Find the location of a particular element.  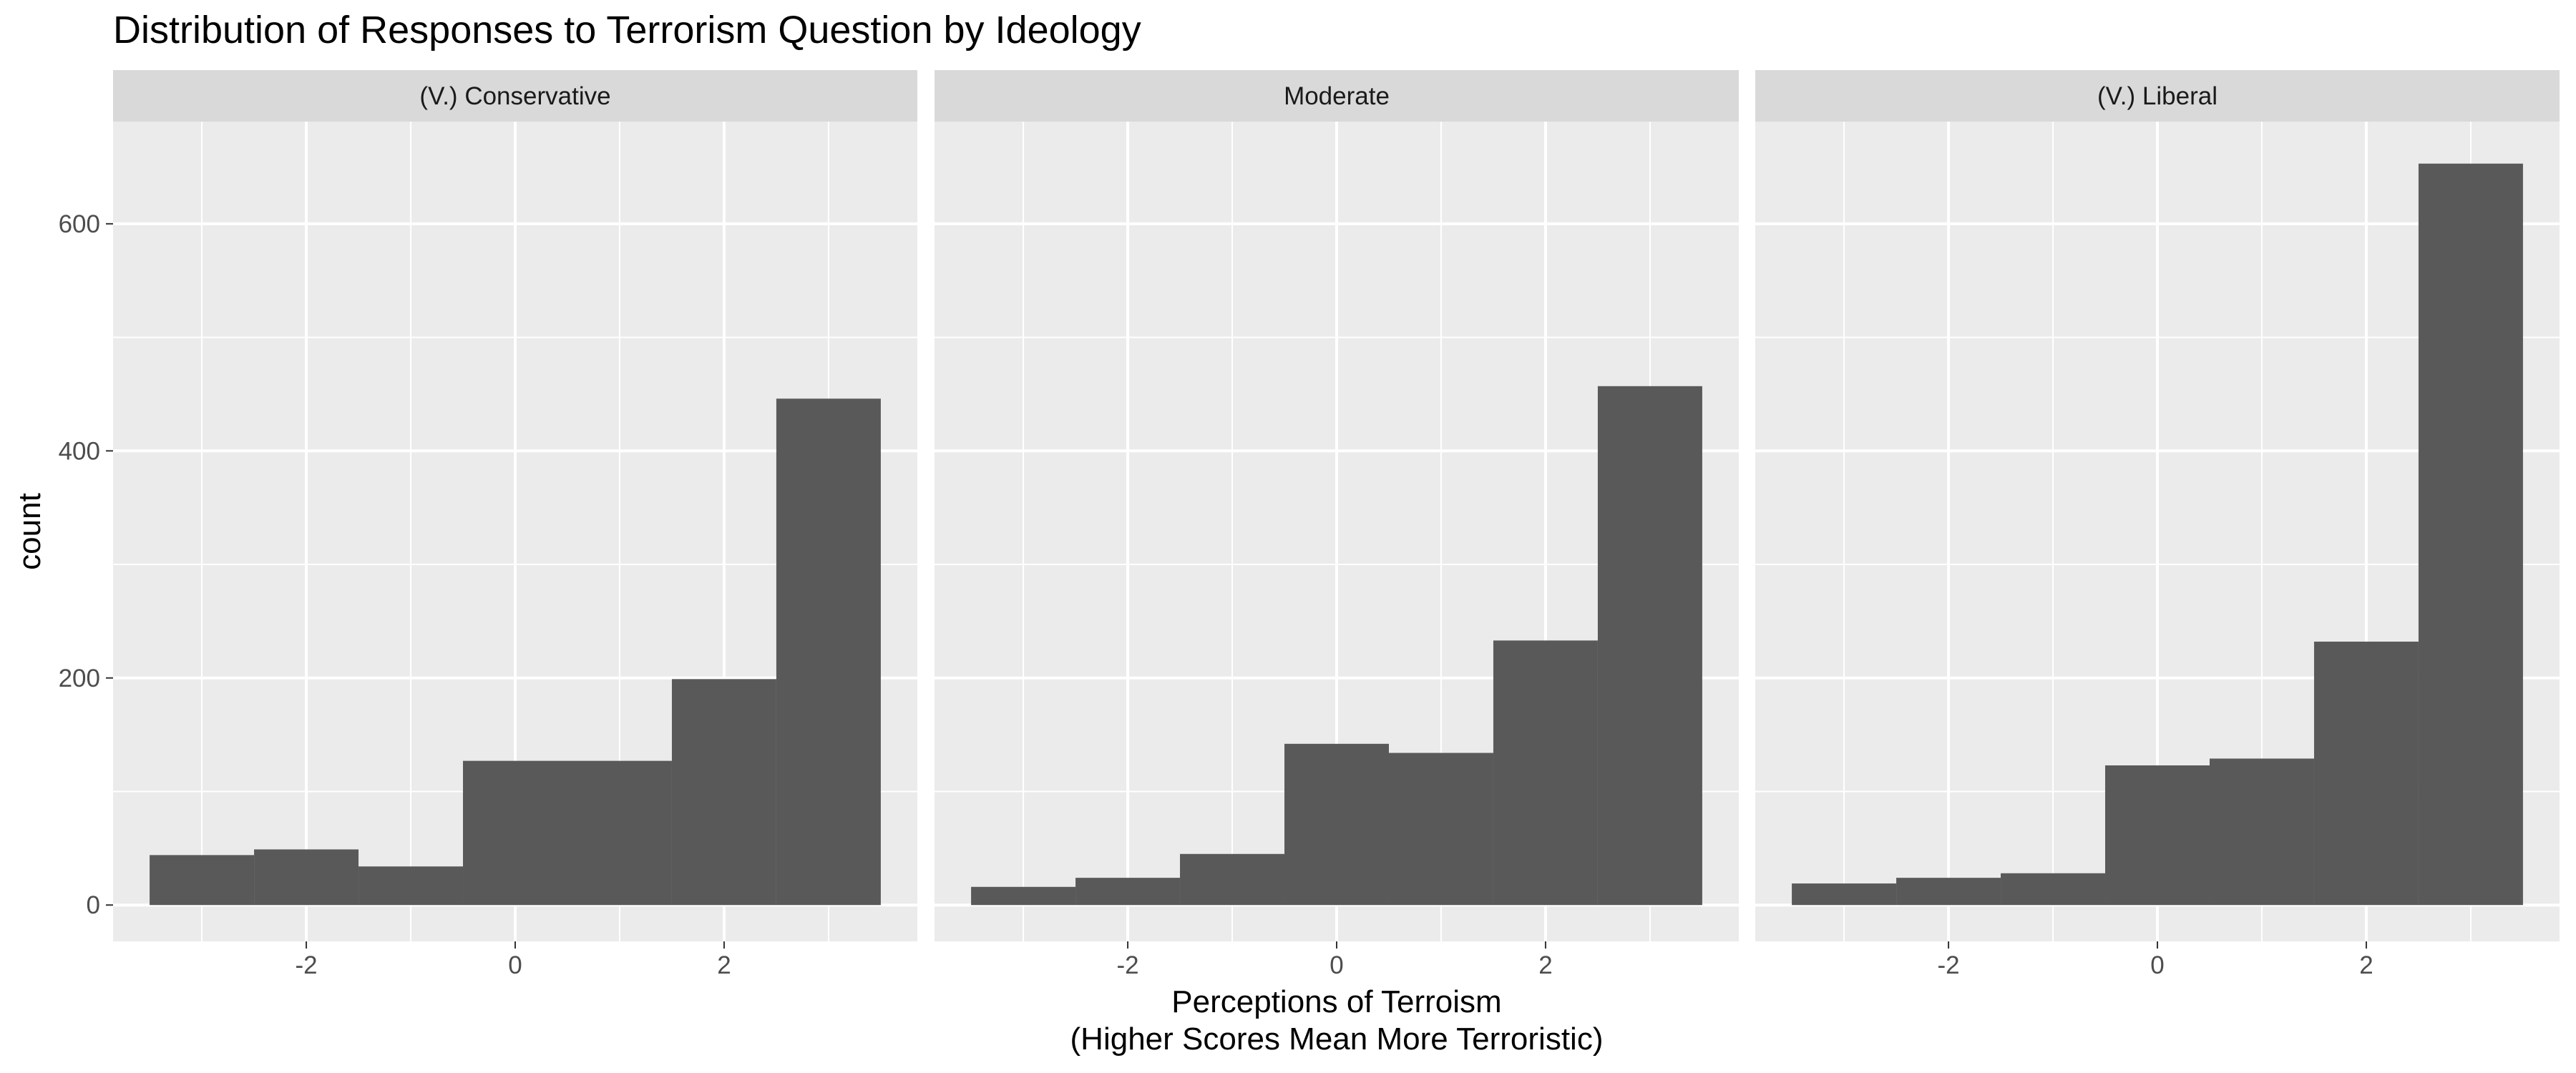

y-tick-label: 200 is located at coordinates (79, 678).